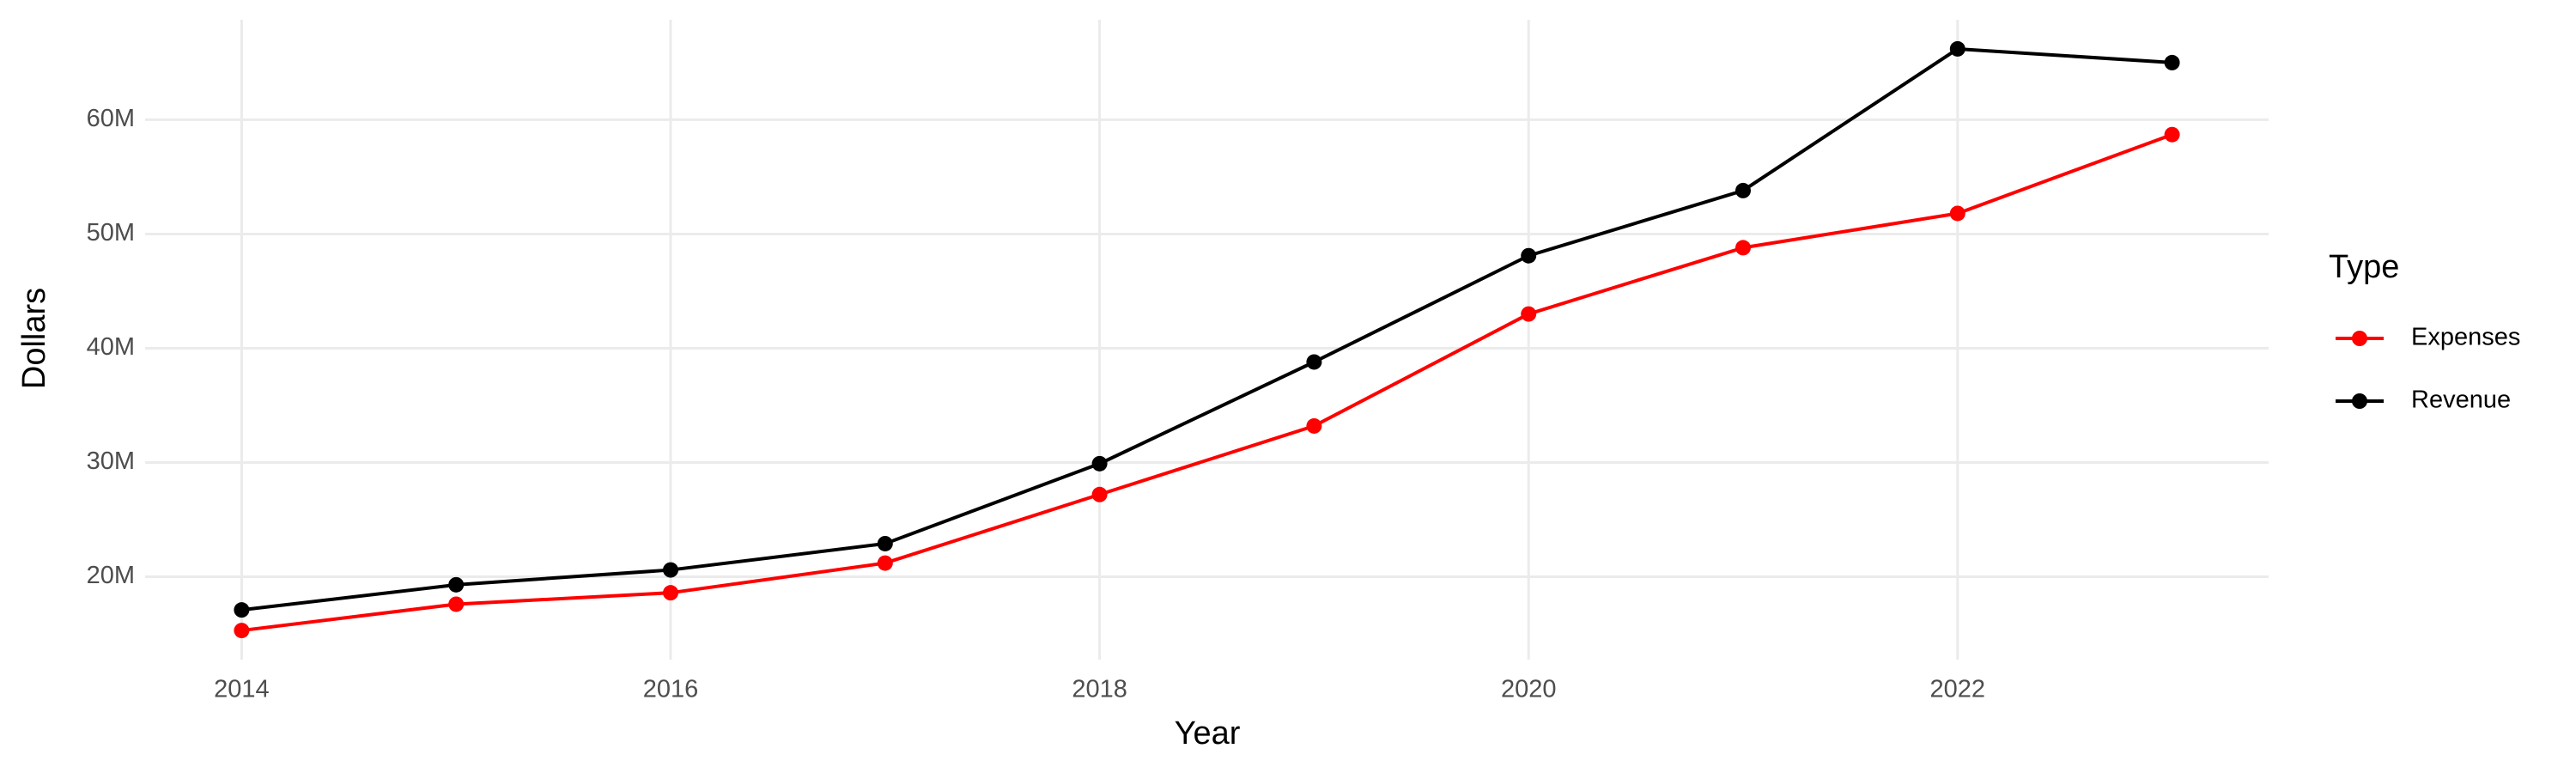 This screenshot has width=2576, height=773. What do you see at coordinates (34, 338) in the screenshot?
I see `y-axis-title: Dollars` at bounding box center [34, 338].